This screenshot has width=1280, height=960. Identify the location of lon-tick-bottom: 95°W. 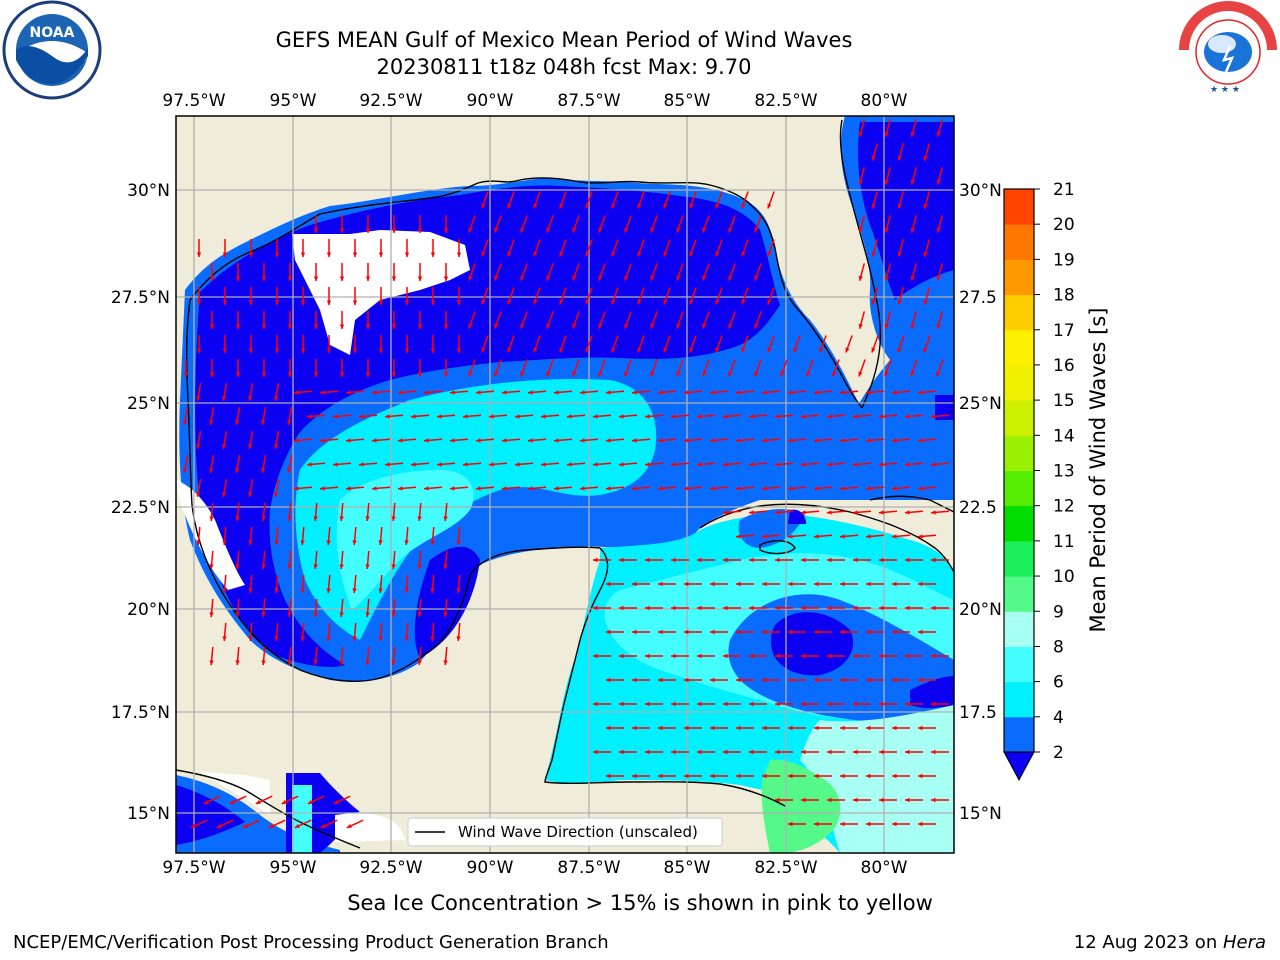
(293, 868).